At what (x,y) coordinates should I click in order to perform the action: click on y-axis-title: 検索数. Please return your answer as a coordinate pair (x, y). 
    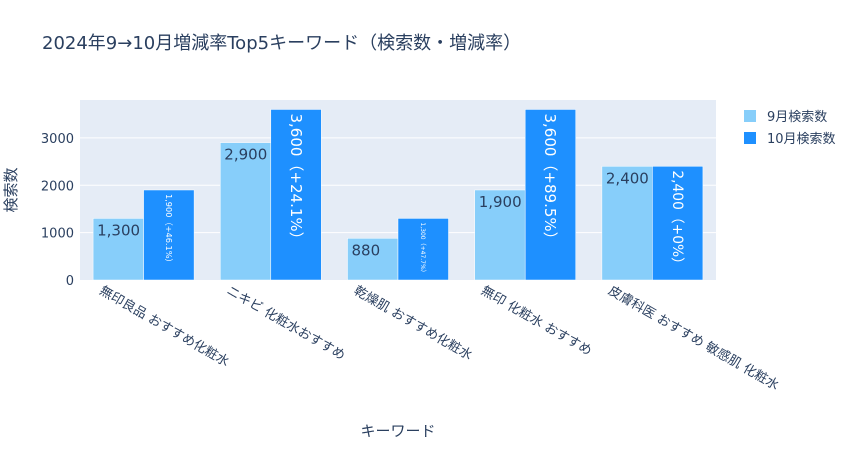
    Looking at the image, I should click on (11, 189).